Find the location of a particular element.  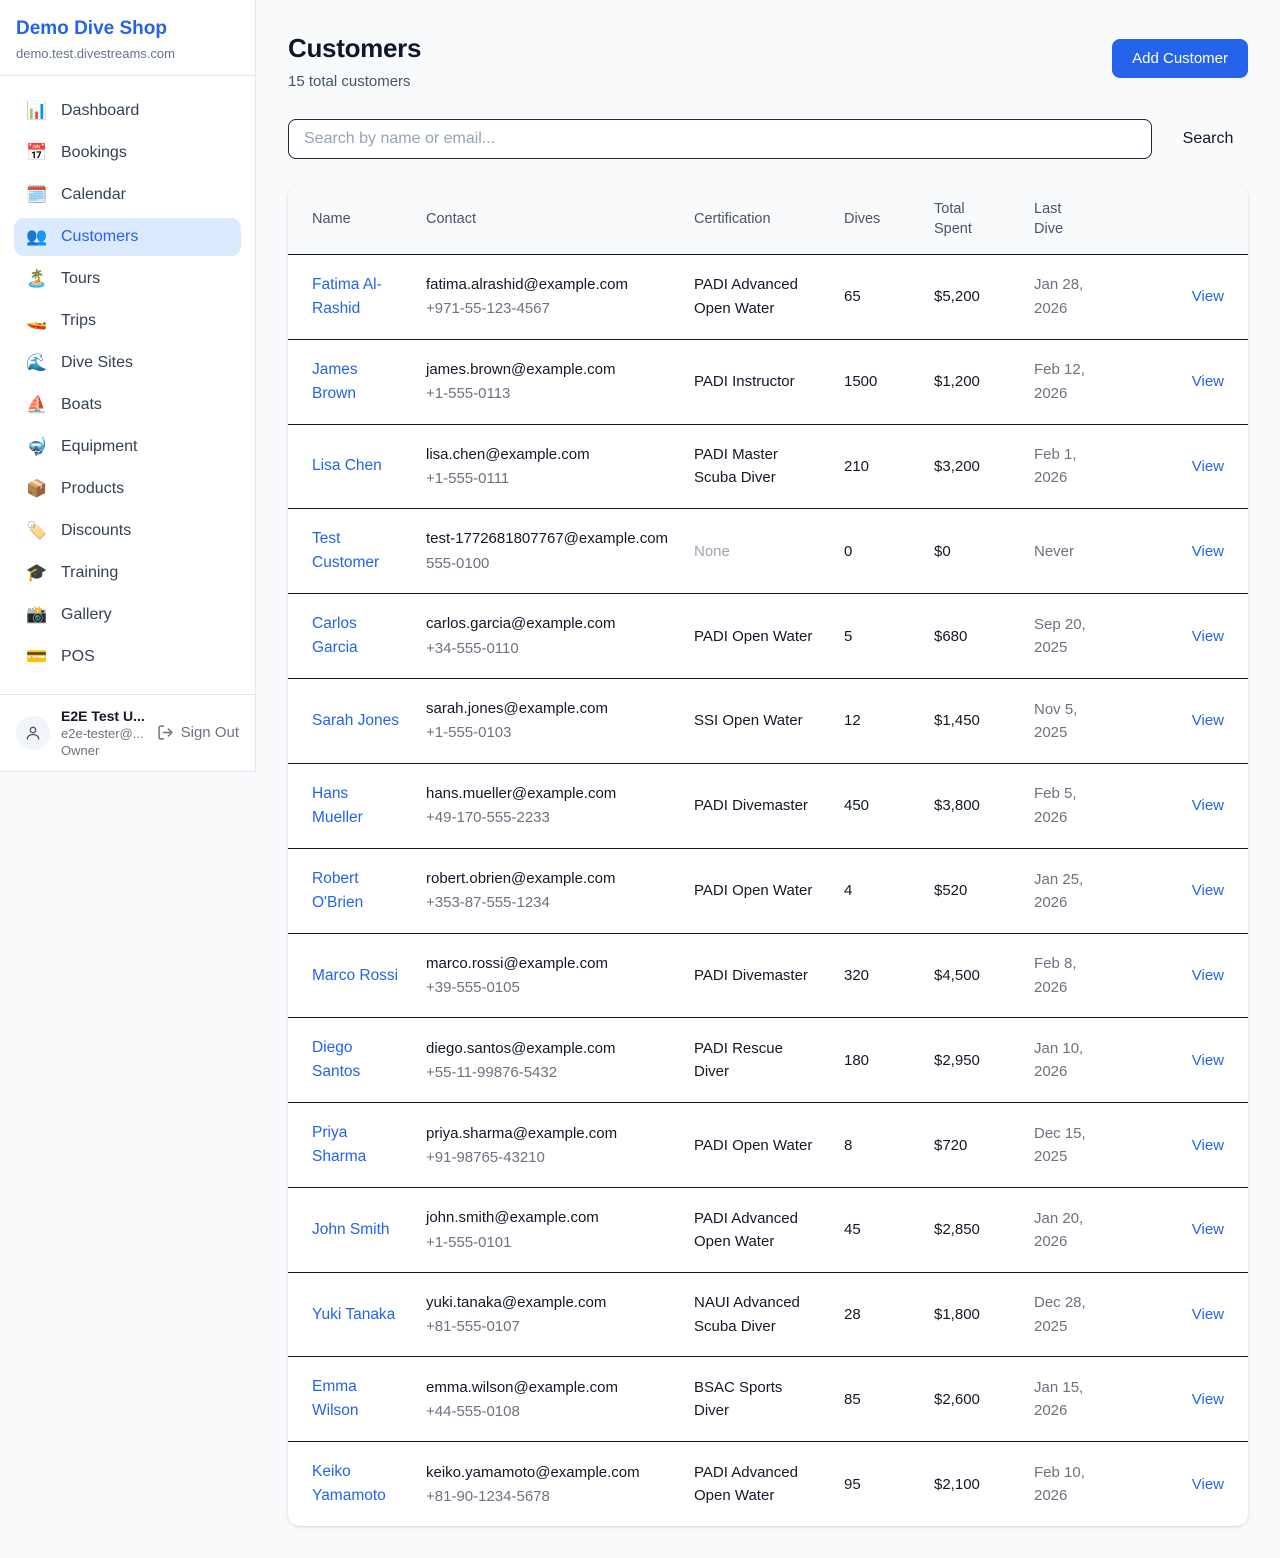

user-role: Owner is located at coordinates (80, 750).